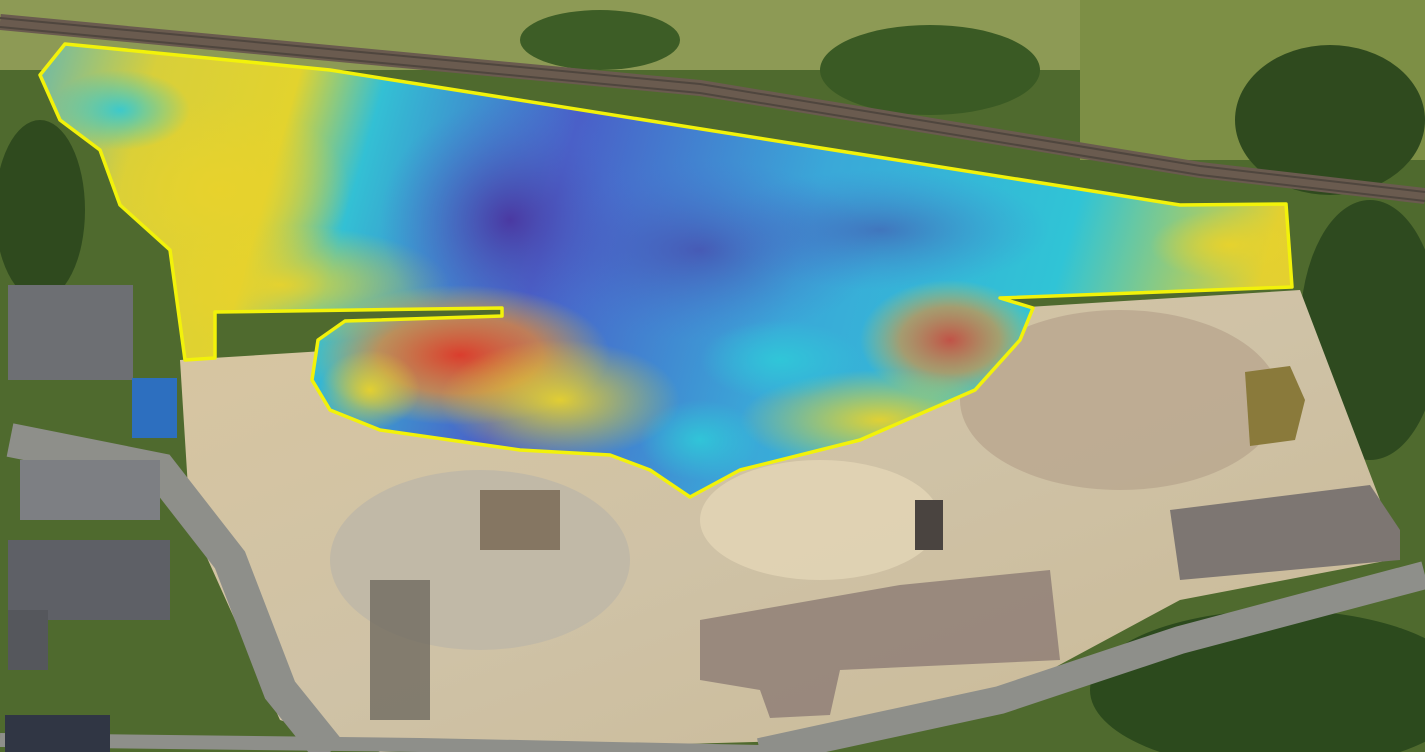  What do you see at coordinates (154, 408) in the screenshot?
I see `building-roof-blue` at bounding box center [154, 408].